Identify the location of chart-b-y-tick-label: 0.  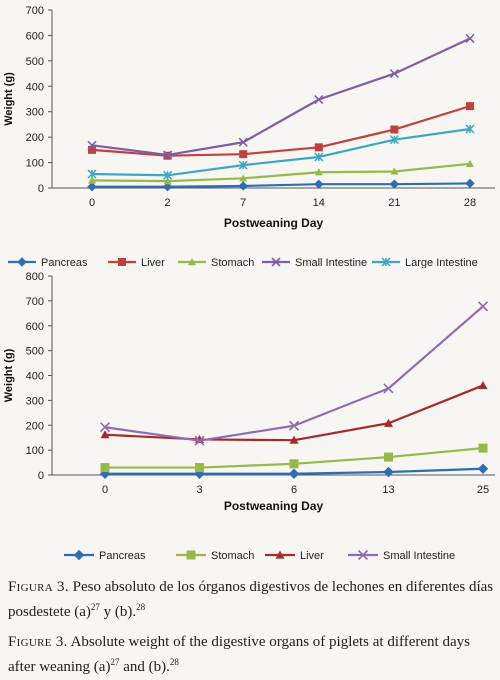
(41, 476).